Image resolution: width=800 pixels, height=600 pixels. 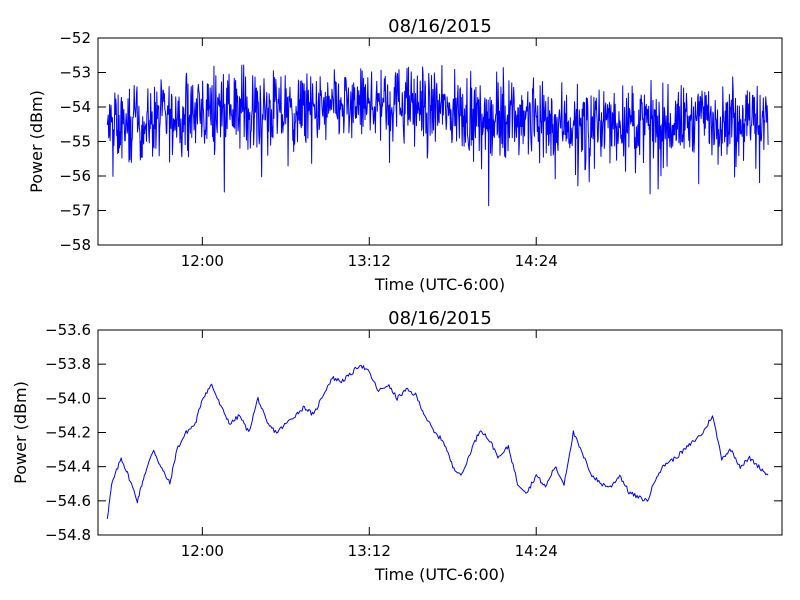 What do you see at coordinates (75, 38) in the screenshot?
I see `y-tick-label: −52` at bounding box center [75, 38].